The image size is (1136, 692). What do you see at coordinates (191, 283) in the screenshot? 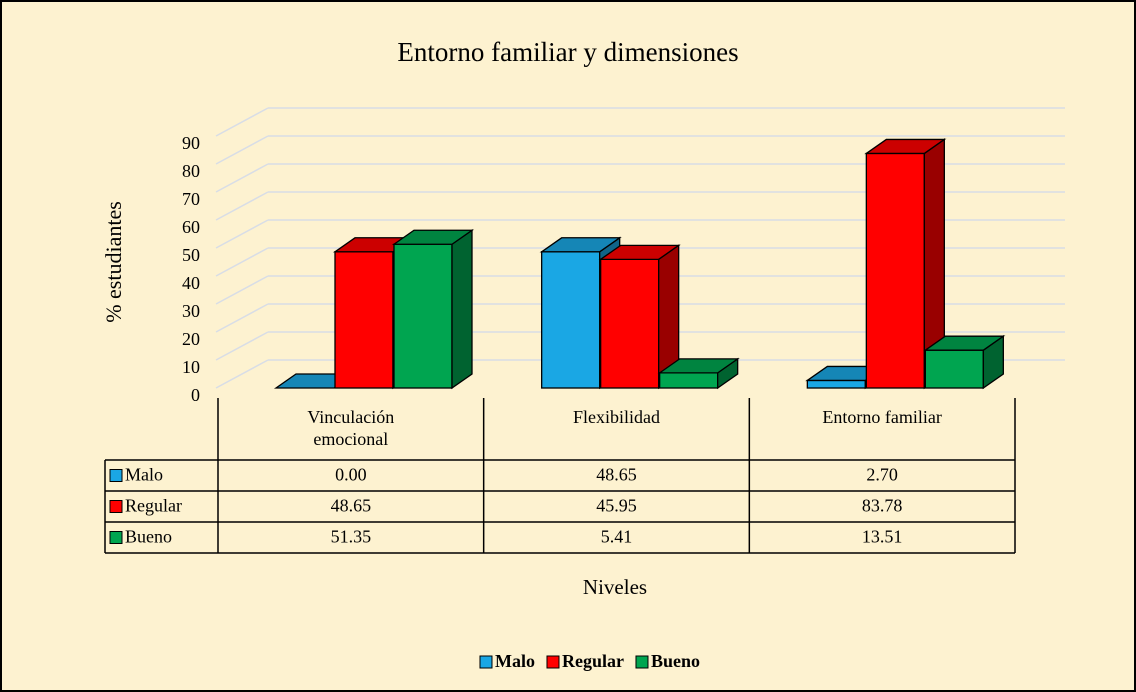
I see `y-tick-label: 40` at bounding box center [191, 283].